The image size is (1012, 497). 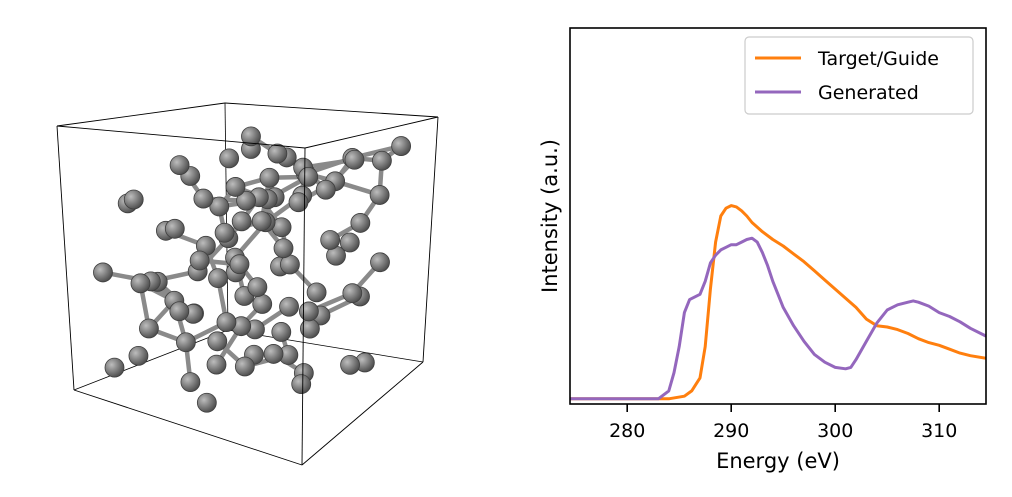 I want to click on x-tick-label: 280, so click(x=627, y=431).